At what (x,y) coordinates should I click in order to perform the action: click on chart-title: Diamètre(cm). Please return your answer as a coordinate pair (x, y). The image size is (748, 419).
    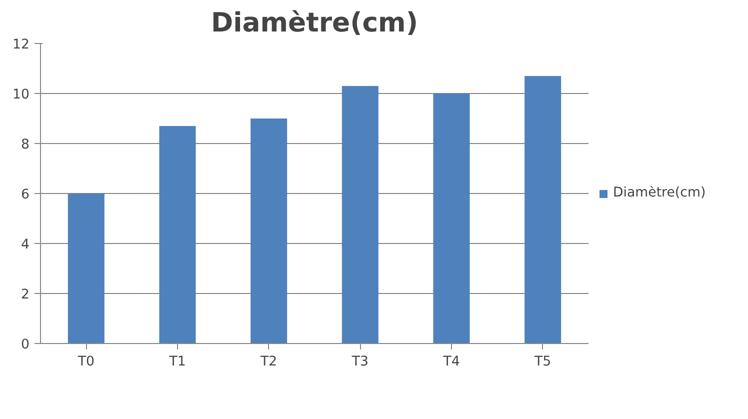
    Looking at the image, I should click on (314, 23).